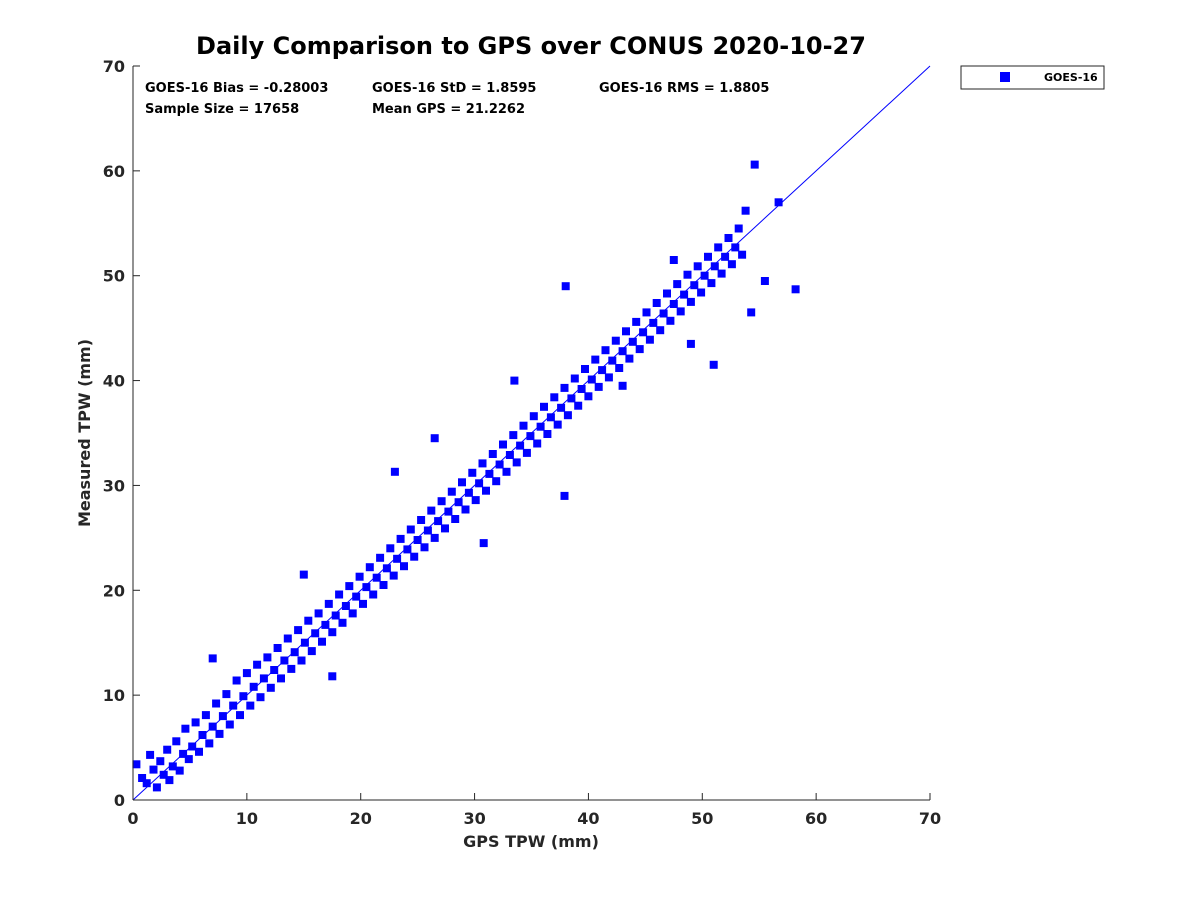  Describe the element at coordinates (114, 171) in the screenshot. I see `y-tick-label: 60` at that location.